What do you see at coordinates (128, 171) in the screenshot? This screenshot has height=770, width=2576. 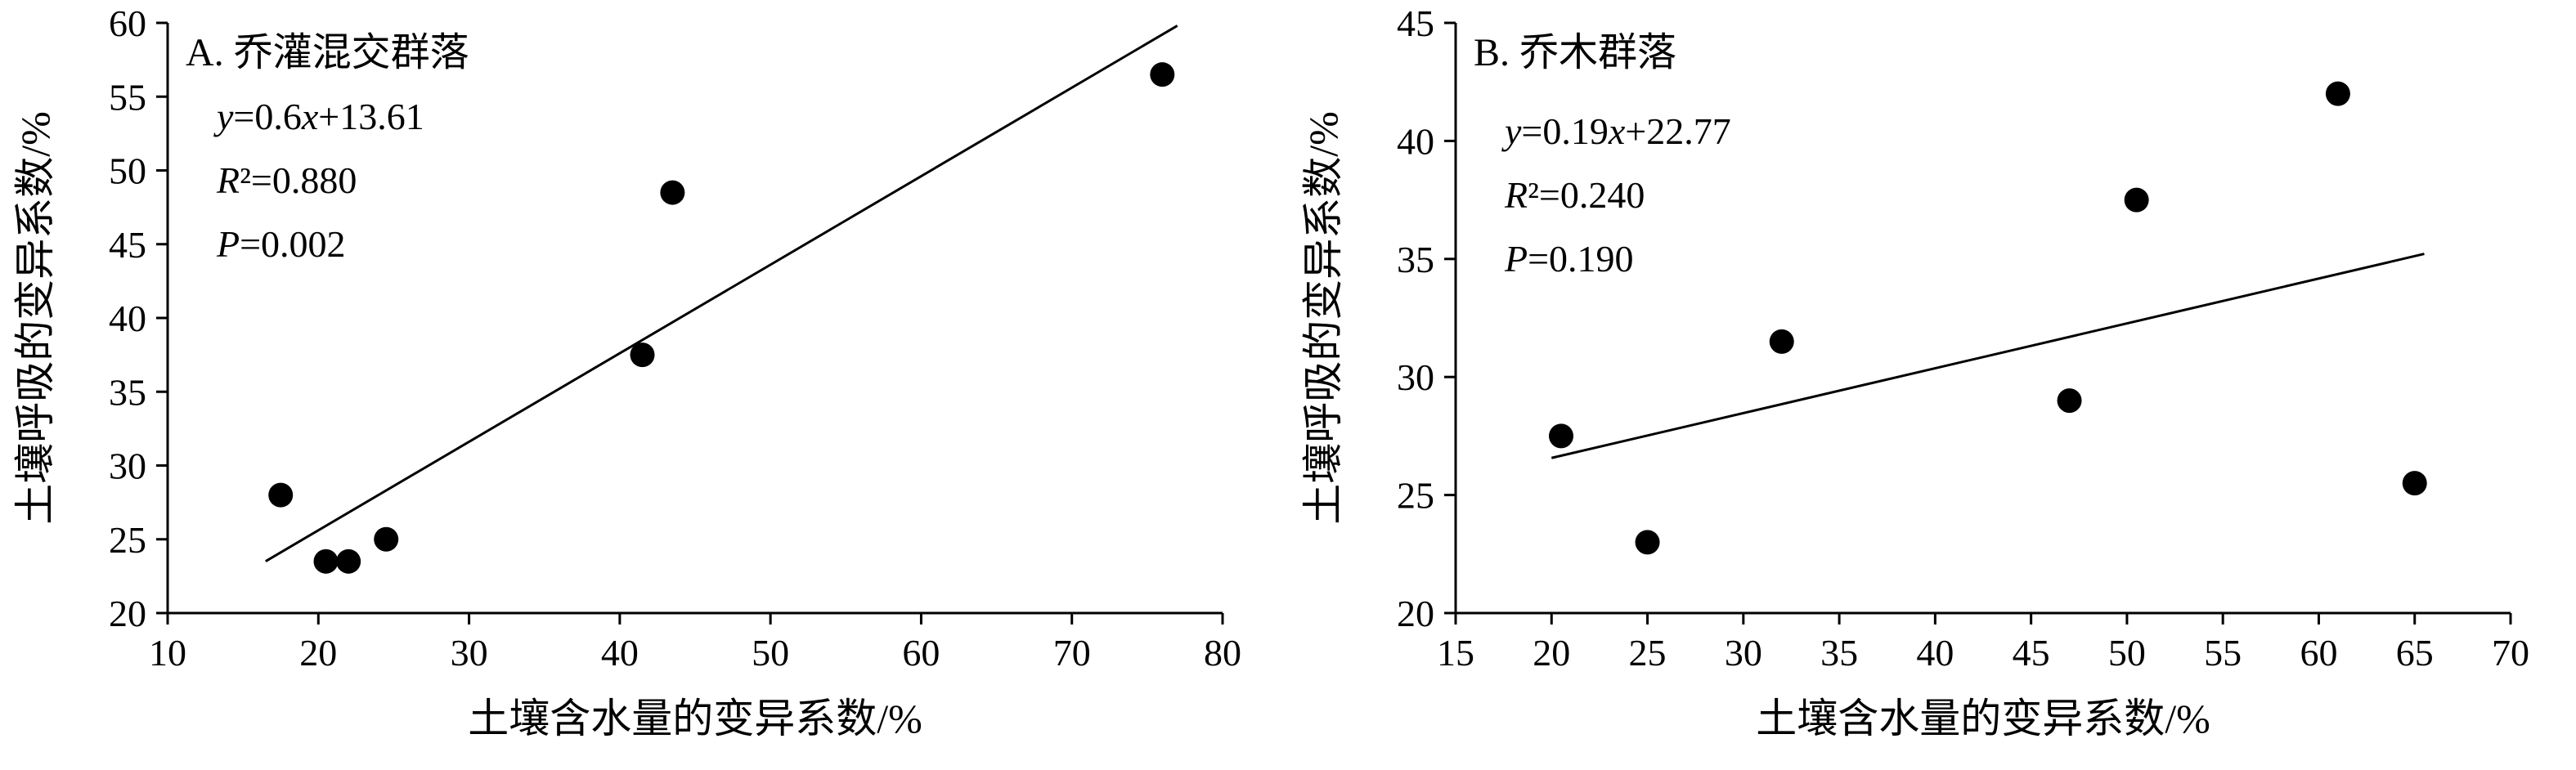 I see `y-tick-label: 50` at bounding box center [128, 171].